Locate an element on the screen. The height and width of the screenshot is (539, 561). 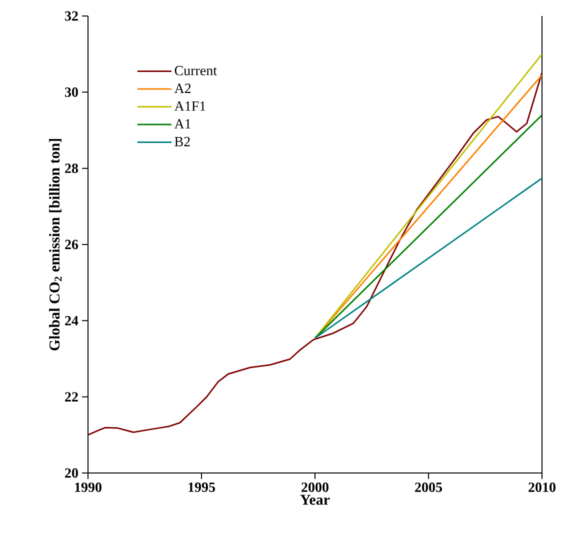
legend-label: Current is located at coordinates (195, 71).